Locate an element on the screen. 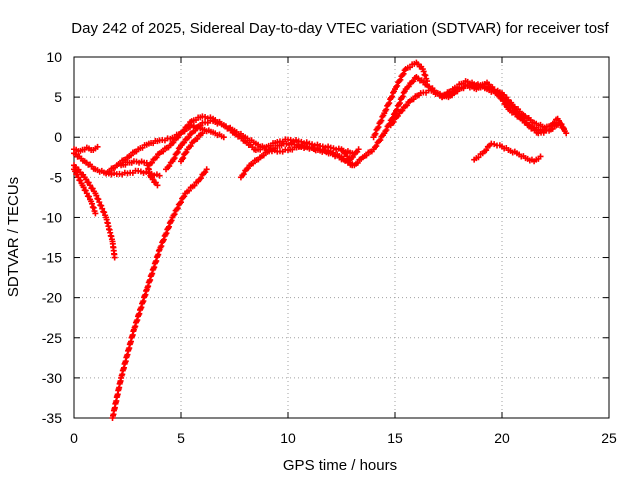 The width and height of the screenshot is (640, 480). y-tick-label: -30 is located at coordinates (52, 378).